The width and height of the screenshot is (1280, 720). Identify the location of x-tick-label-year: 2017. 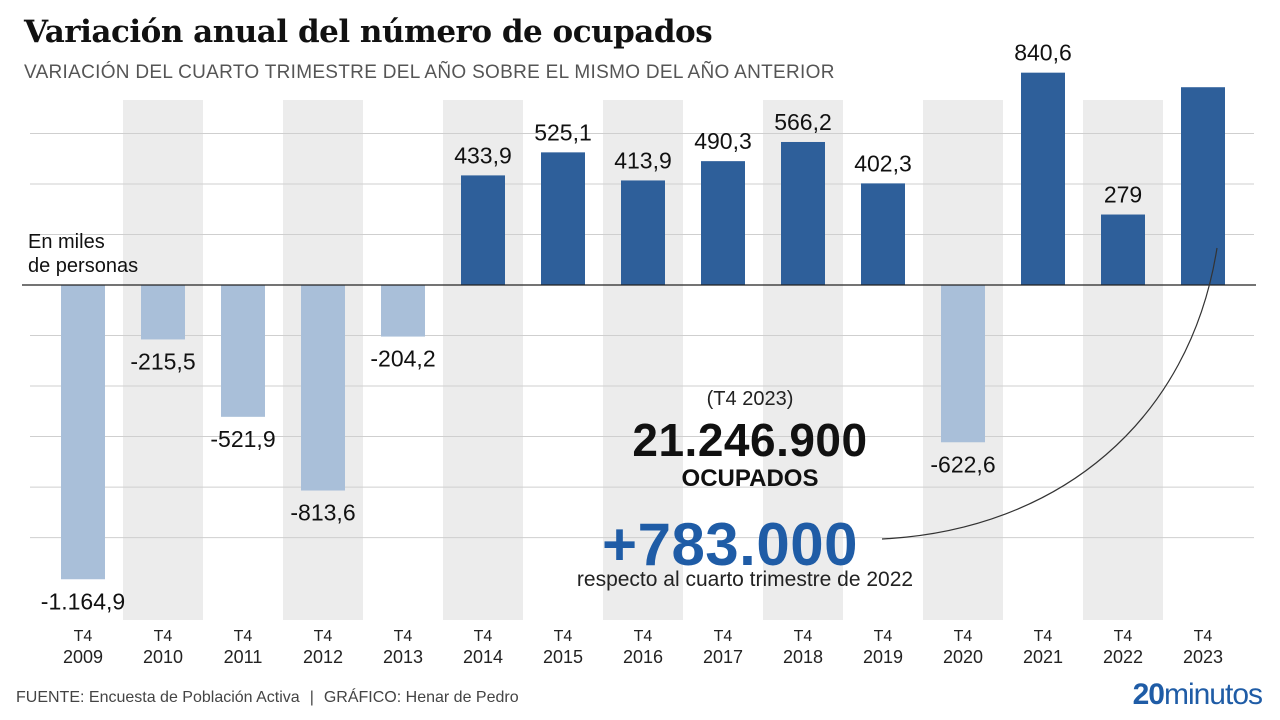
(723, 657).